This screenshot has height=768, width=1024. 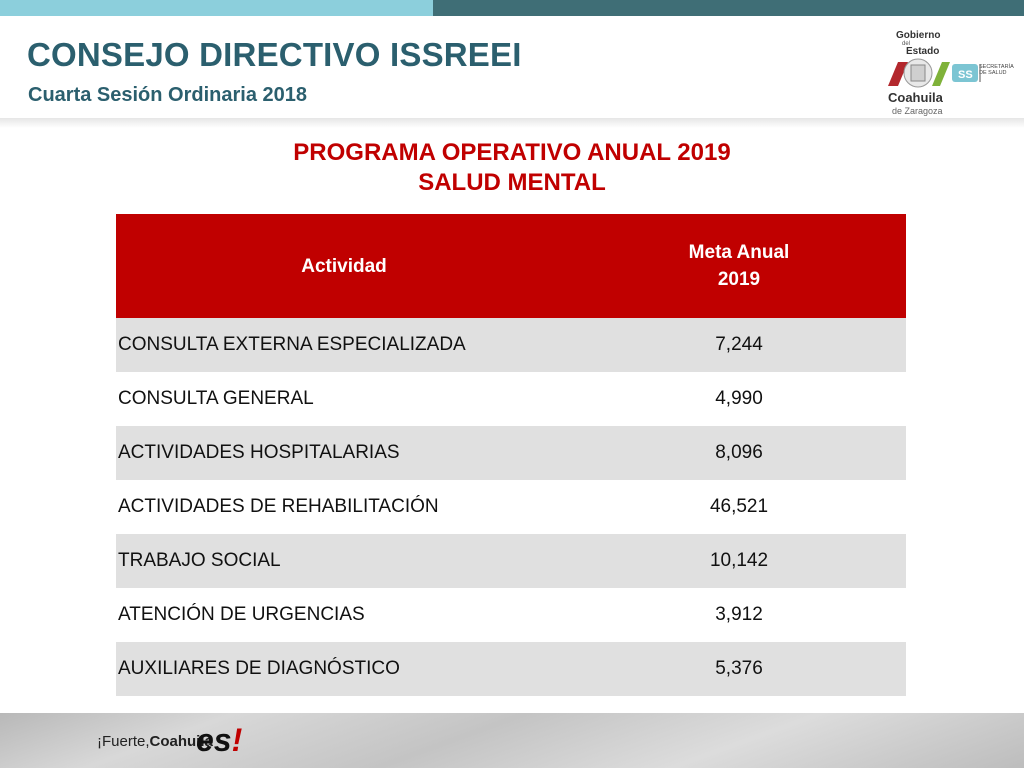 I want to click on top-color-bar, so click(x=512, y=8).